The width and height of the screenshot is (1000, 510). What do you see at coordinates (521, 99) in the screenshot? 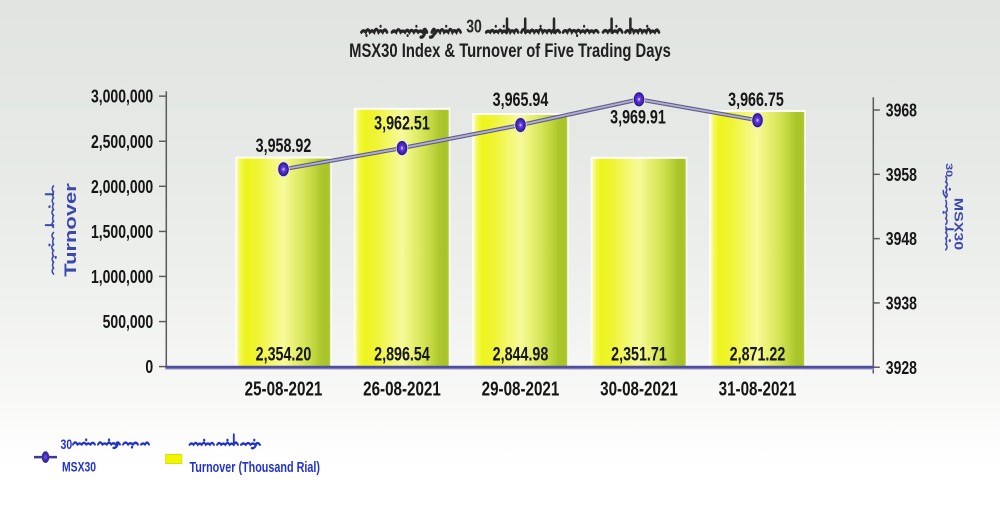
I see `svg-text: 3,965.94` at bounding box center [521, 99].